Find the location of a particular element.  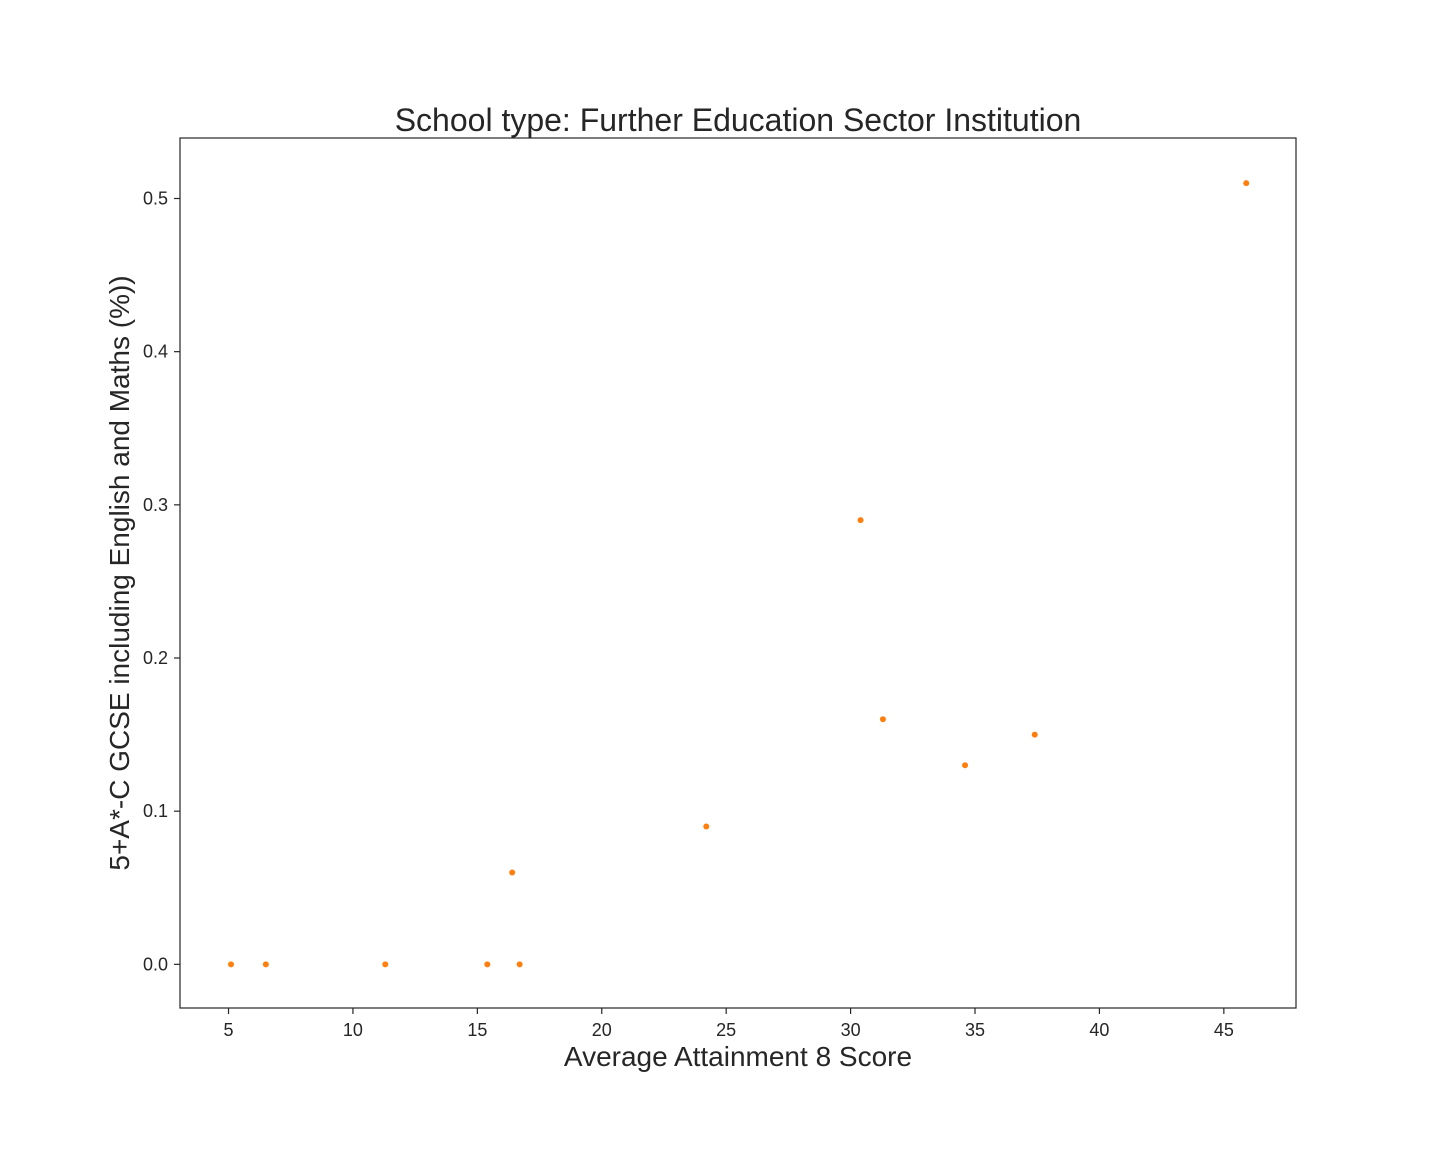

y-tick-label: 0.0 is located at coordinates (155, 964).